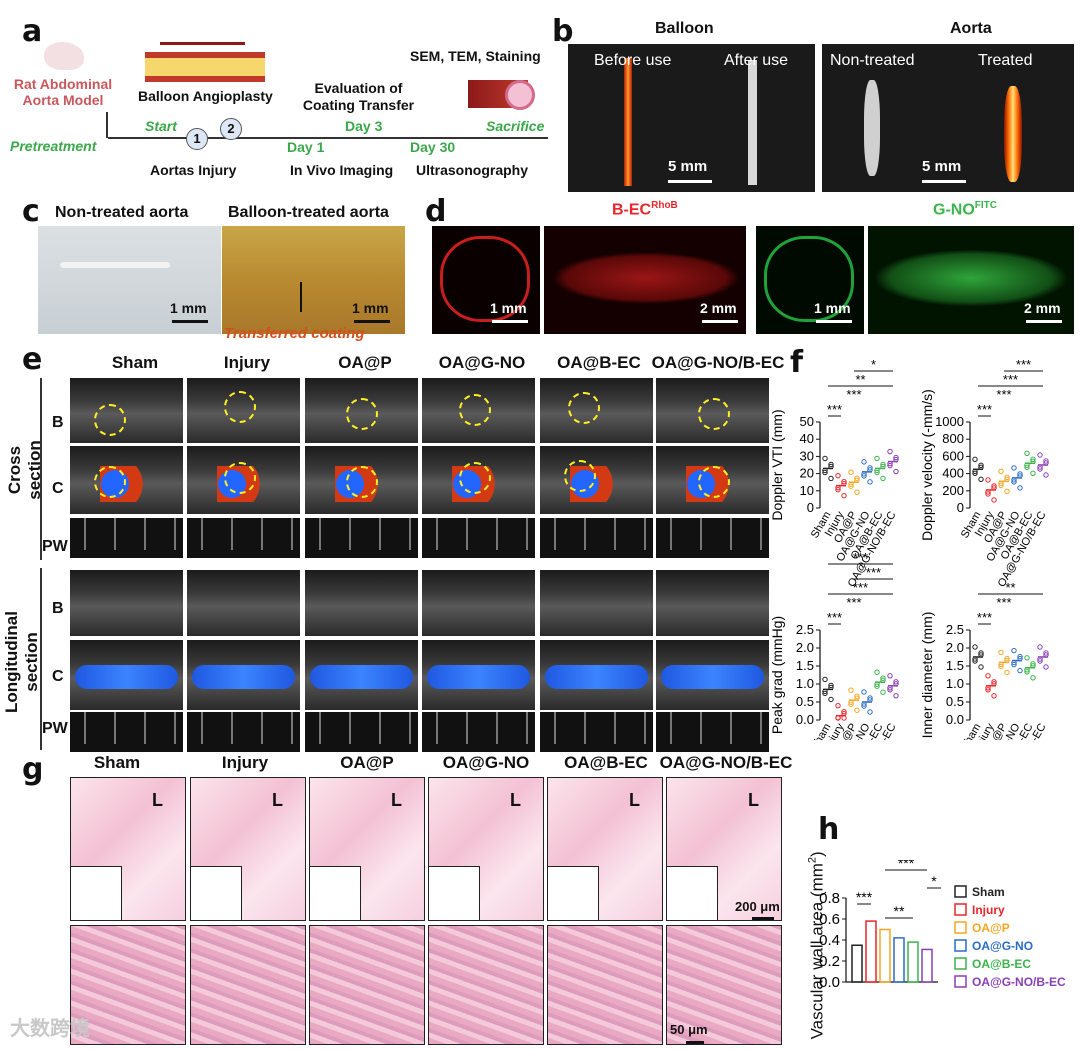 This screenshot has height=1050, width=1080. I want to click on g-top-scale-bar, so click(763, 918).